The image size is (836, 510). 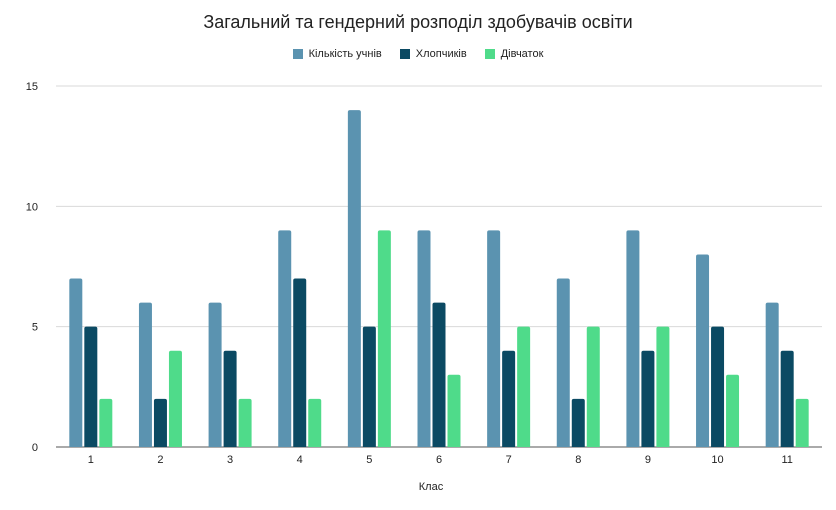 I want to click on y-tick-label: 15, so click(x=32, y=87).